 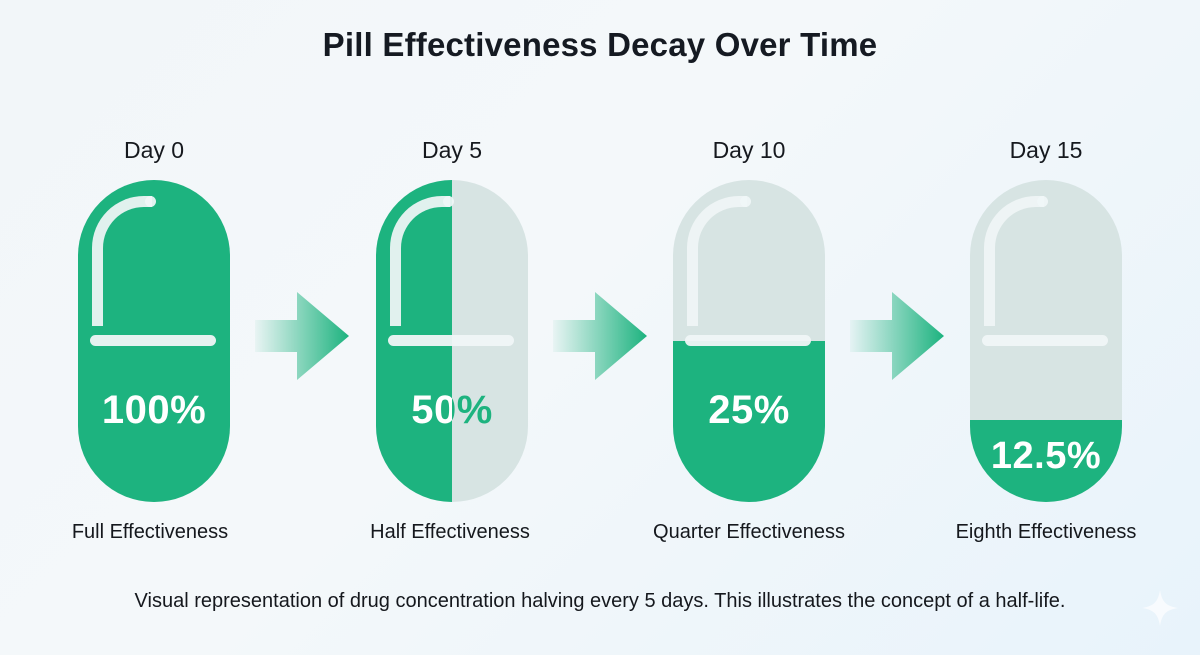 I want to click on day-label: Day 0, so click(x=154, y=150).